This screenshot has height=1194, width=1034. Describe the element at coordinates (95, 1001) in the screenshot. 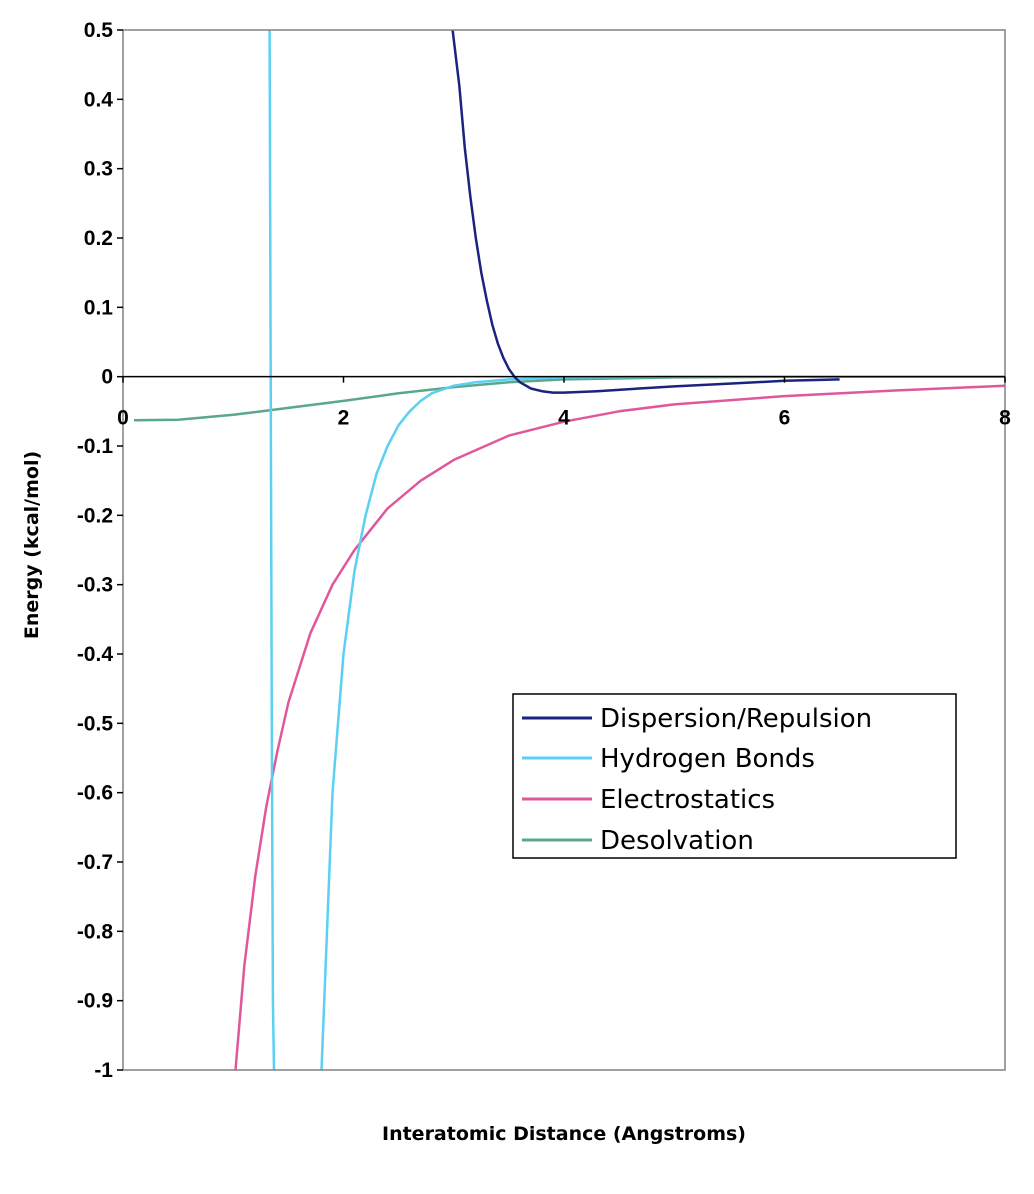

I see `y-tick-label: -0.9` at that location.